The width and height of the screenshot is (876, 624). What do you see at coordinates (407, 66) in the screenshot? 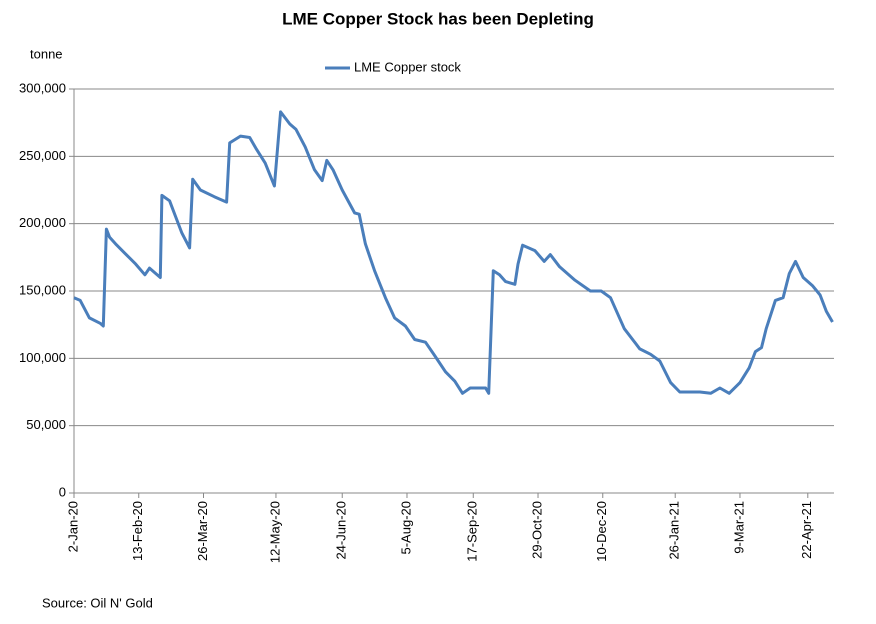
I see `legend-label: LME Copper stock` at bounding box center [407, 66].